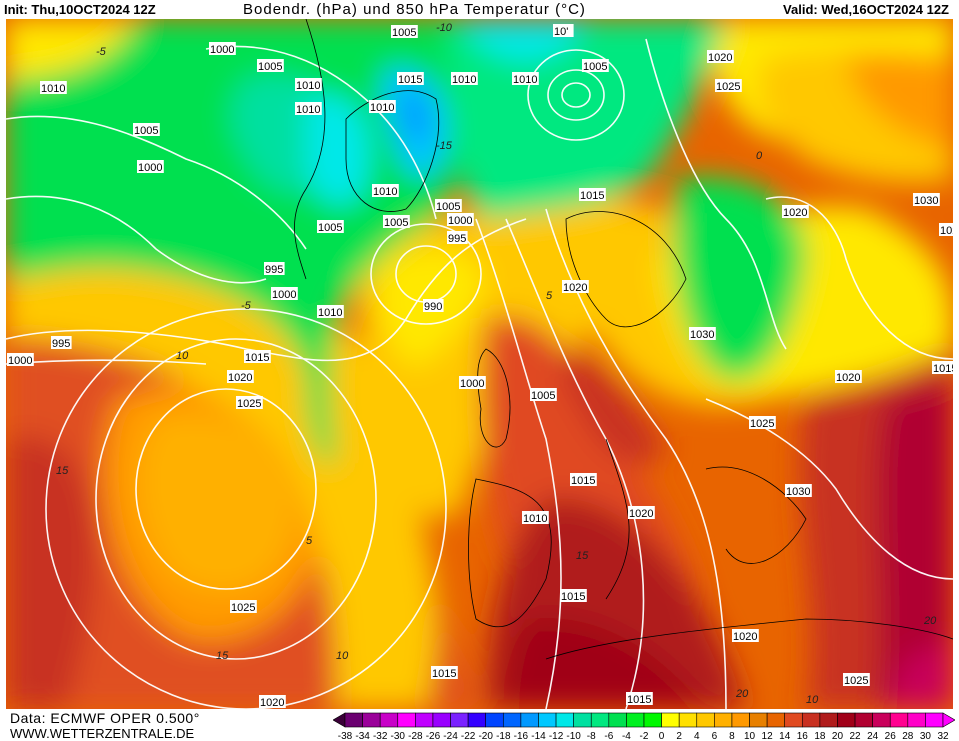  Describe the element at coordinates (538, 736) in the screenshot. I see `colorbar-label: -14` at that location.